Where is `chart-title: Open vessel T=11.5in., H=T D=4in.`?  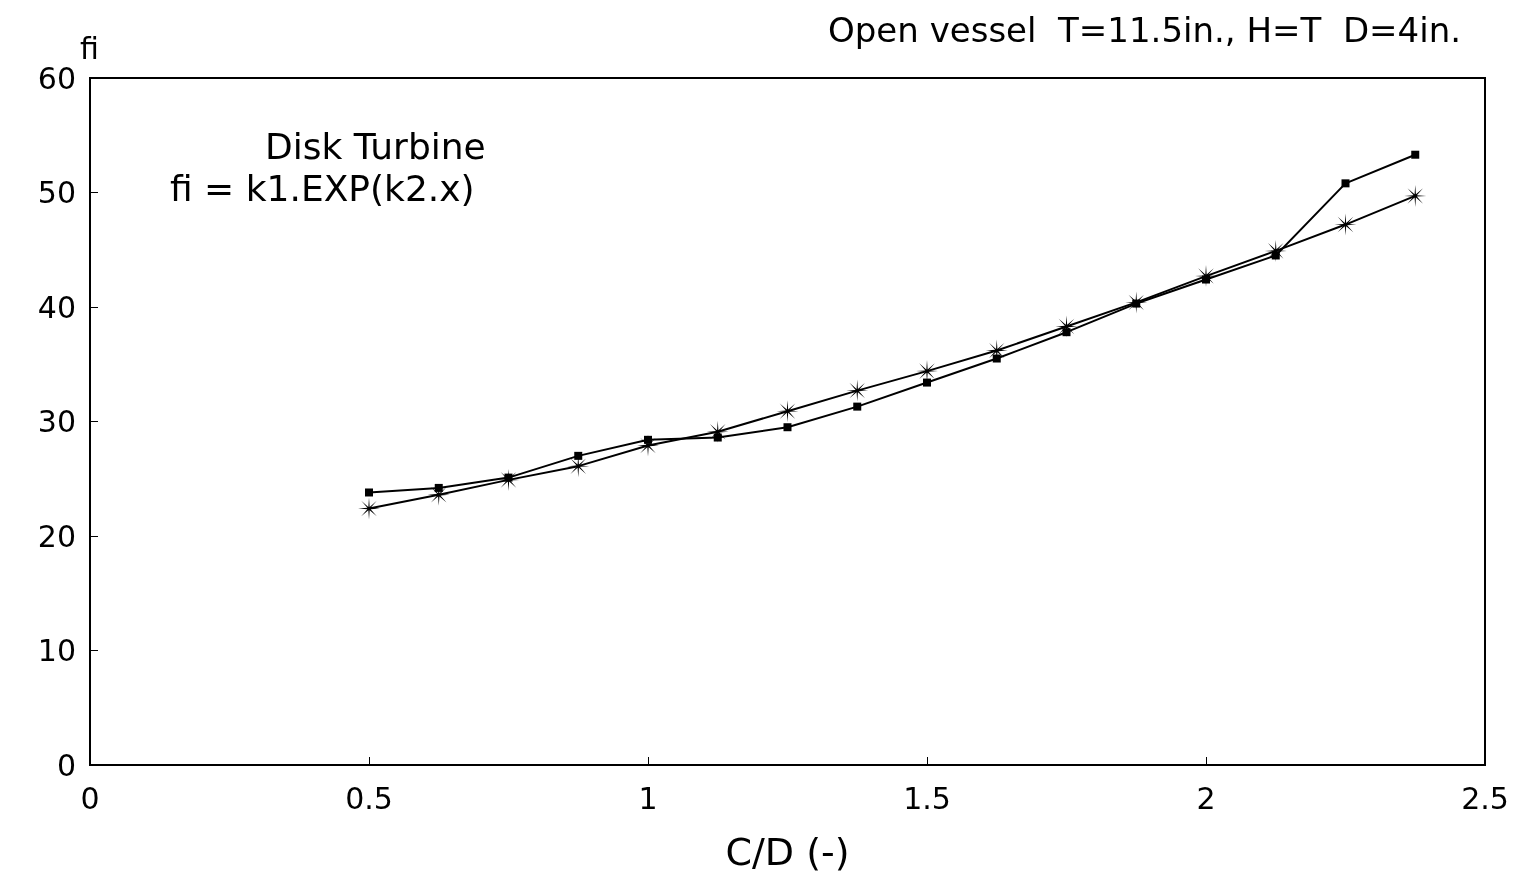 chart-title: Open vessel T=11.5in., H=T D=4in. is located at coordinates (1144, 30).